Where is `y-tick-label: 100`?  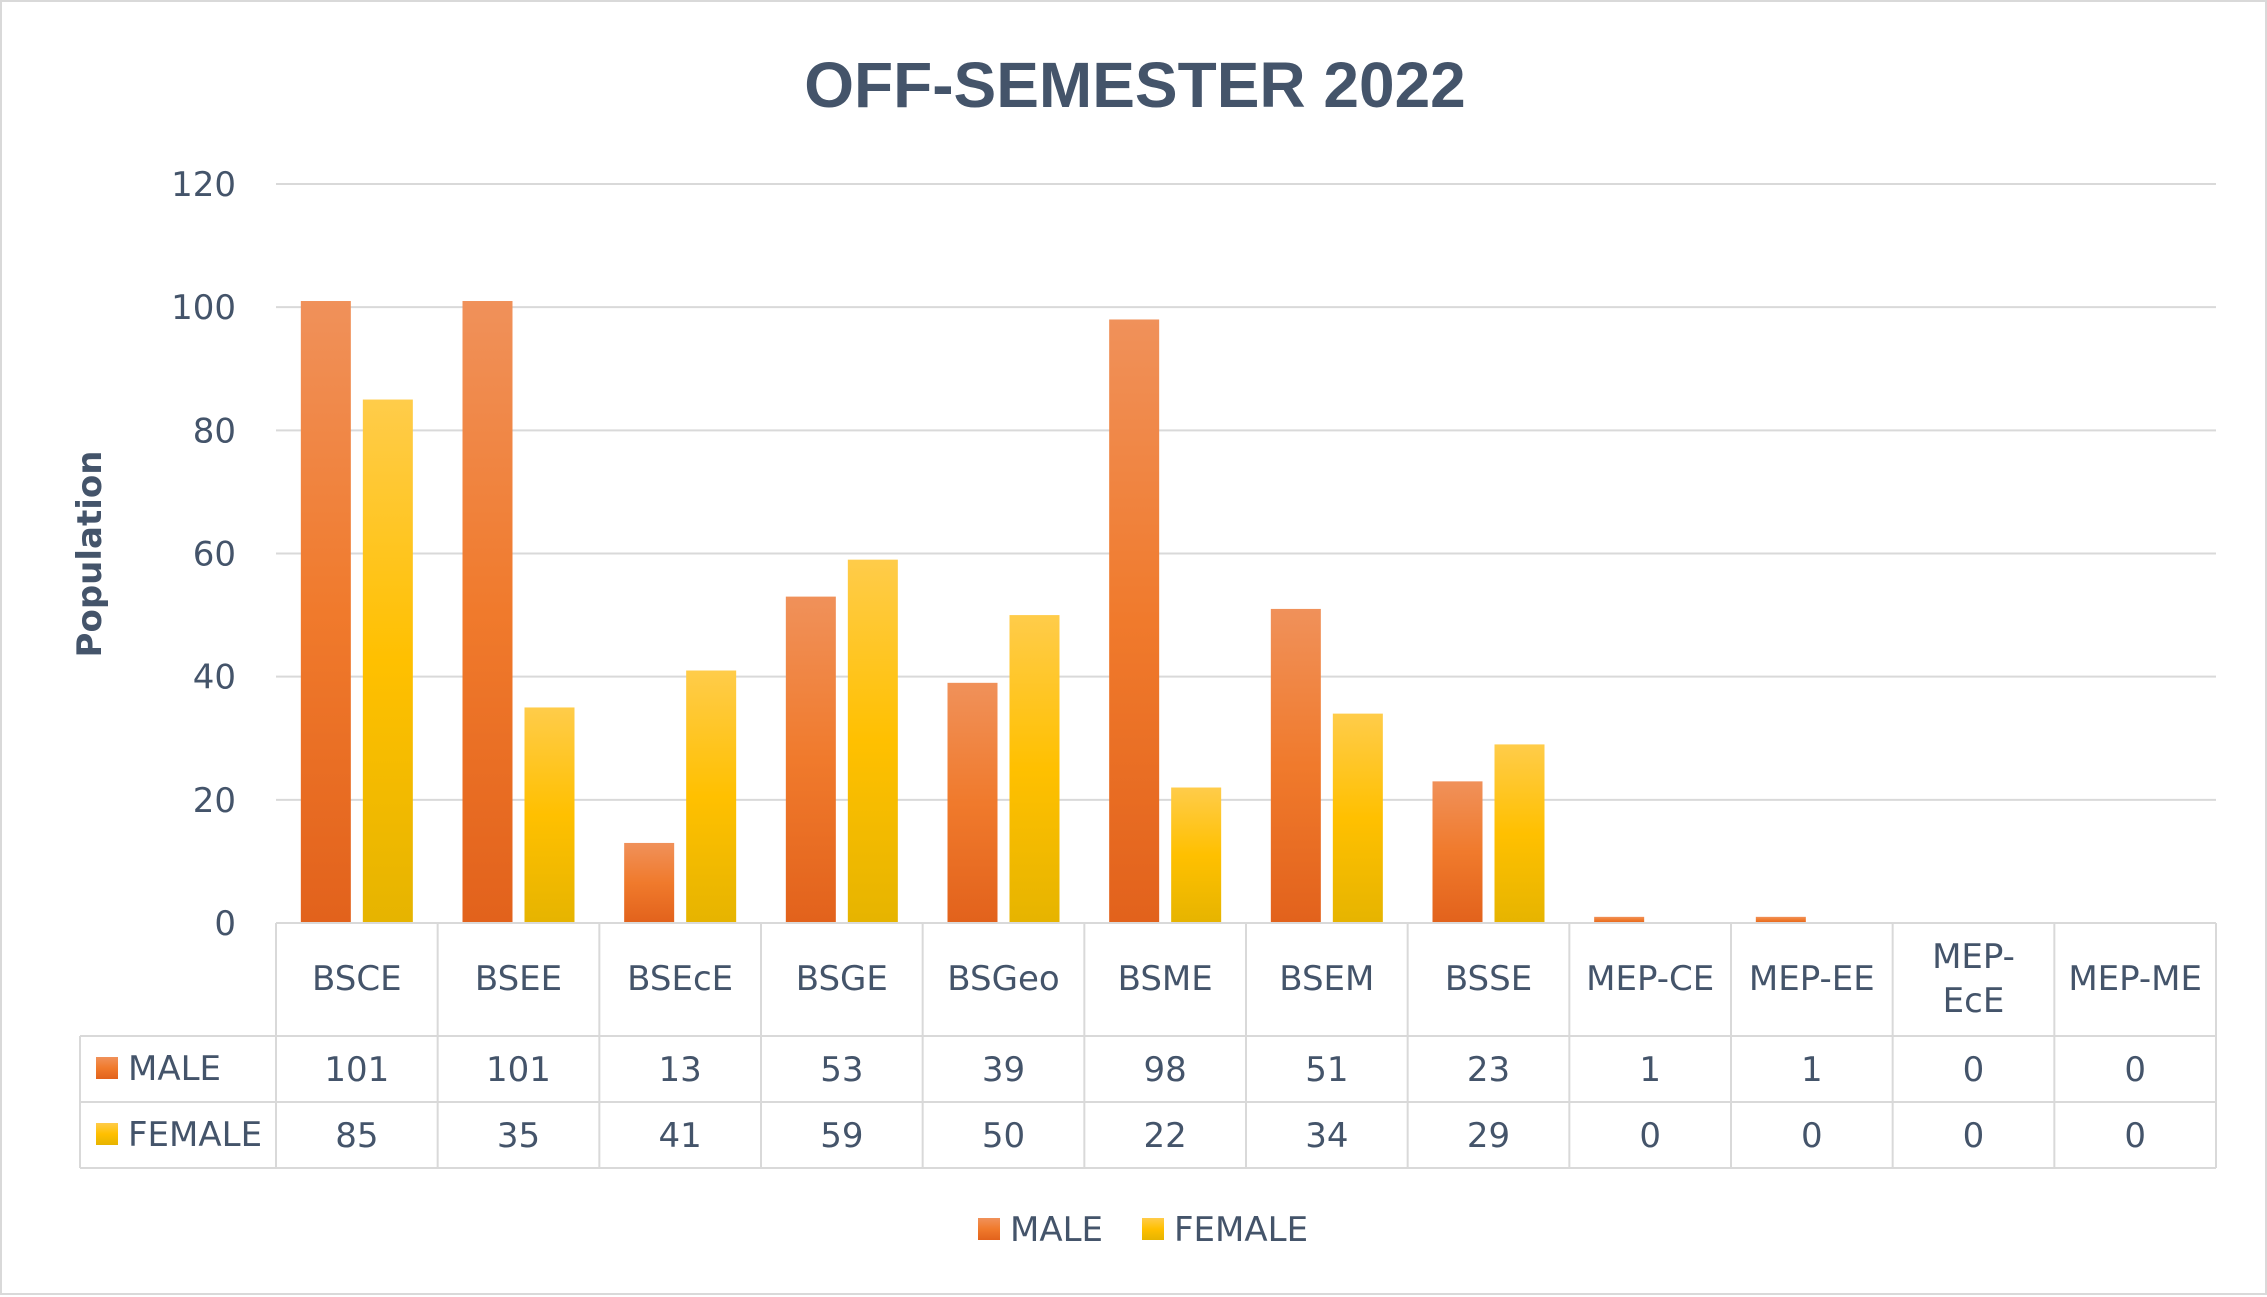
y-tick-label: 100 is located at coordinates (203, 308).